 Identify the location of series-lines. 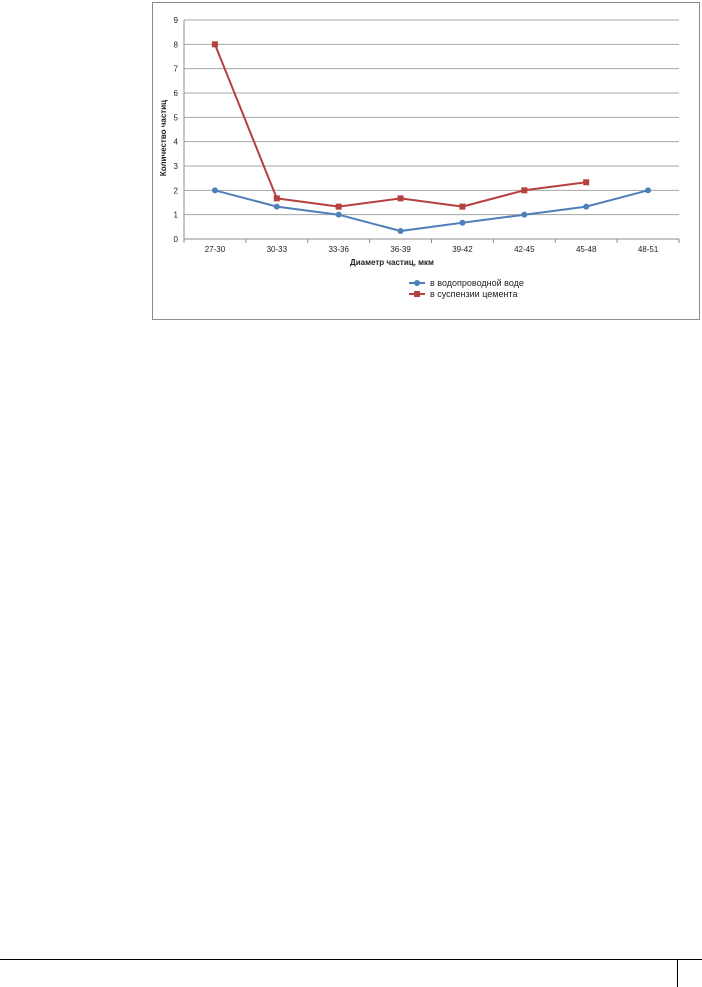
(431, 137).